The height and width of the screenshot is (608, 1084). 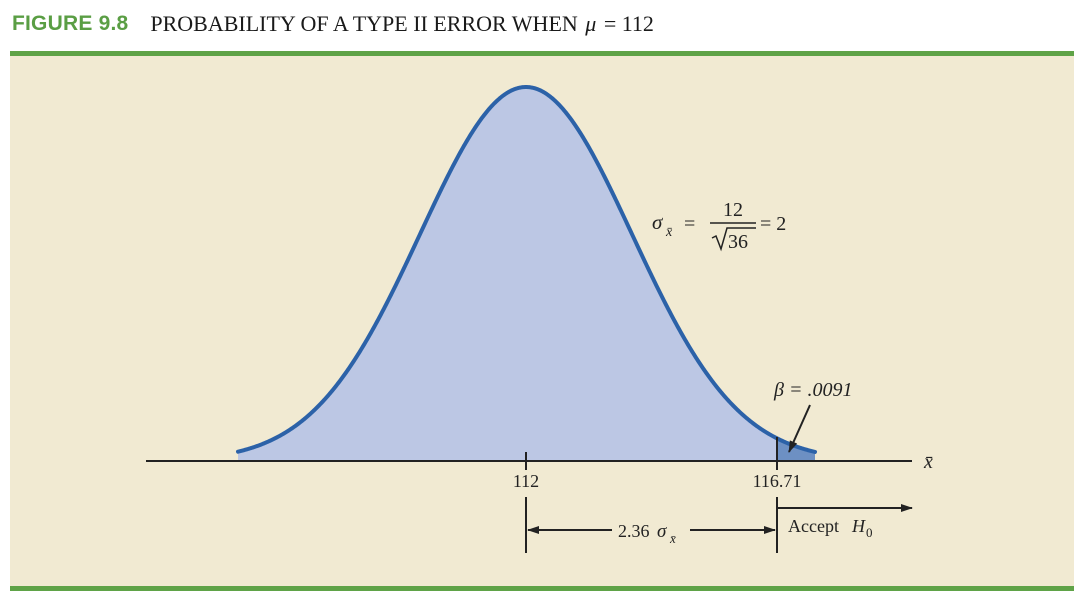 What do you see at coordinates (526, 481) in the screenshot?
I see `mean-tick-label: 112` at bounding box center [526, 481].